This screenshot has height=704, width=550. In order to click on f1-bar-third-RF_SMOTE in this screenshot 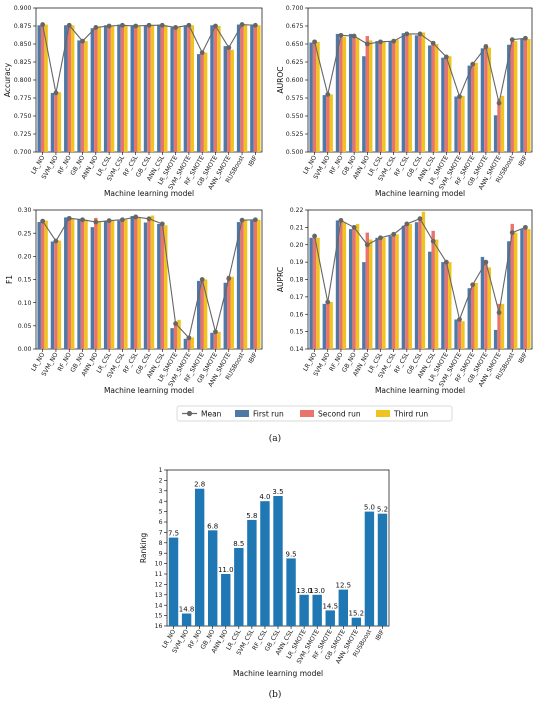, I will do `click(205, 314)`.